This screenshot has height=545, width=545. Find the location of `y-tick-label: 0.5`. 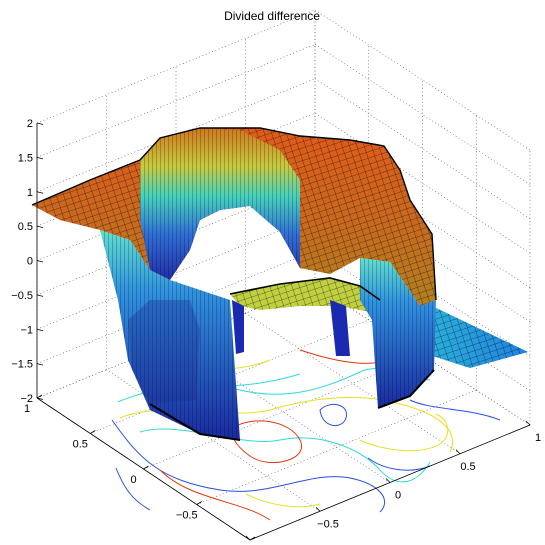

y-tick-label: 0.5 is located at coordinates (80, 445).